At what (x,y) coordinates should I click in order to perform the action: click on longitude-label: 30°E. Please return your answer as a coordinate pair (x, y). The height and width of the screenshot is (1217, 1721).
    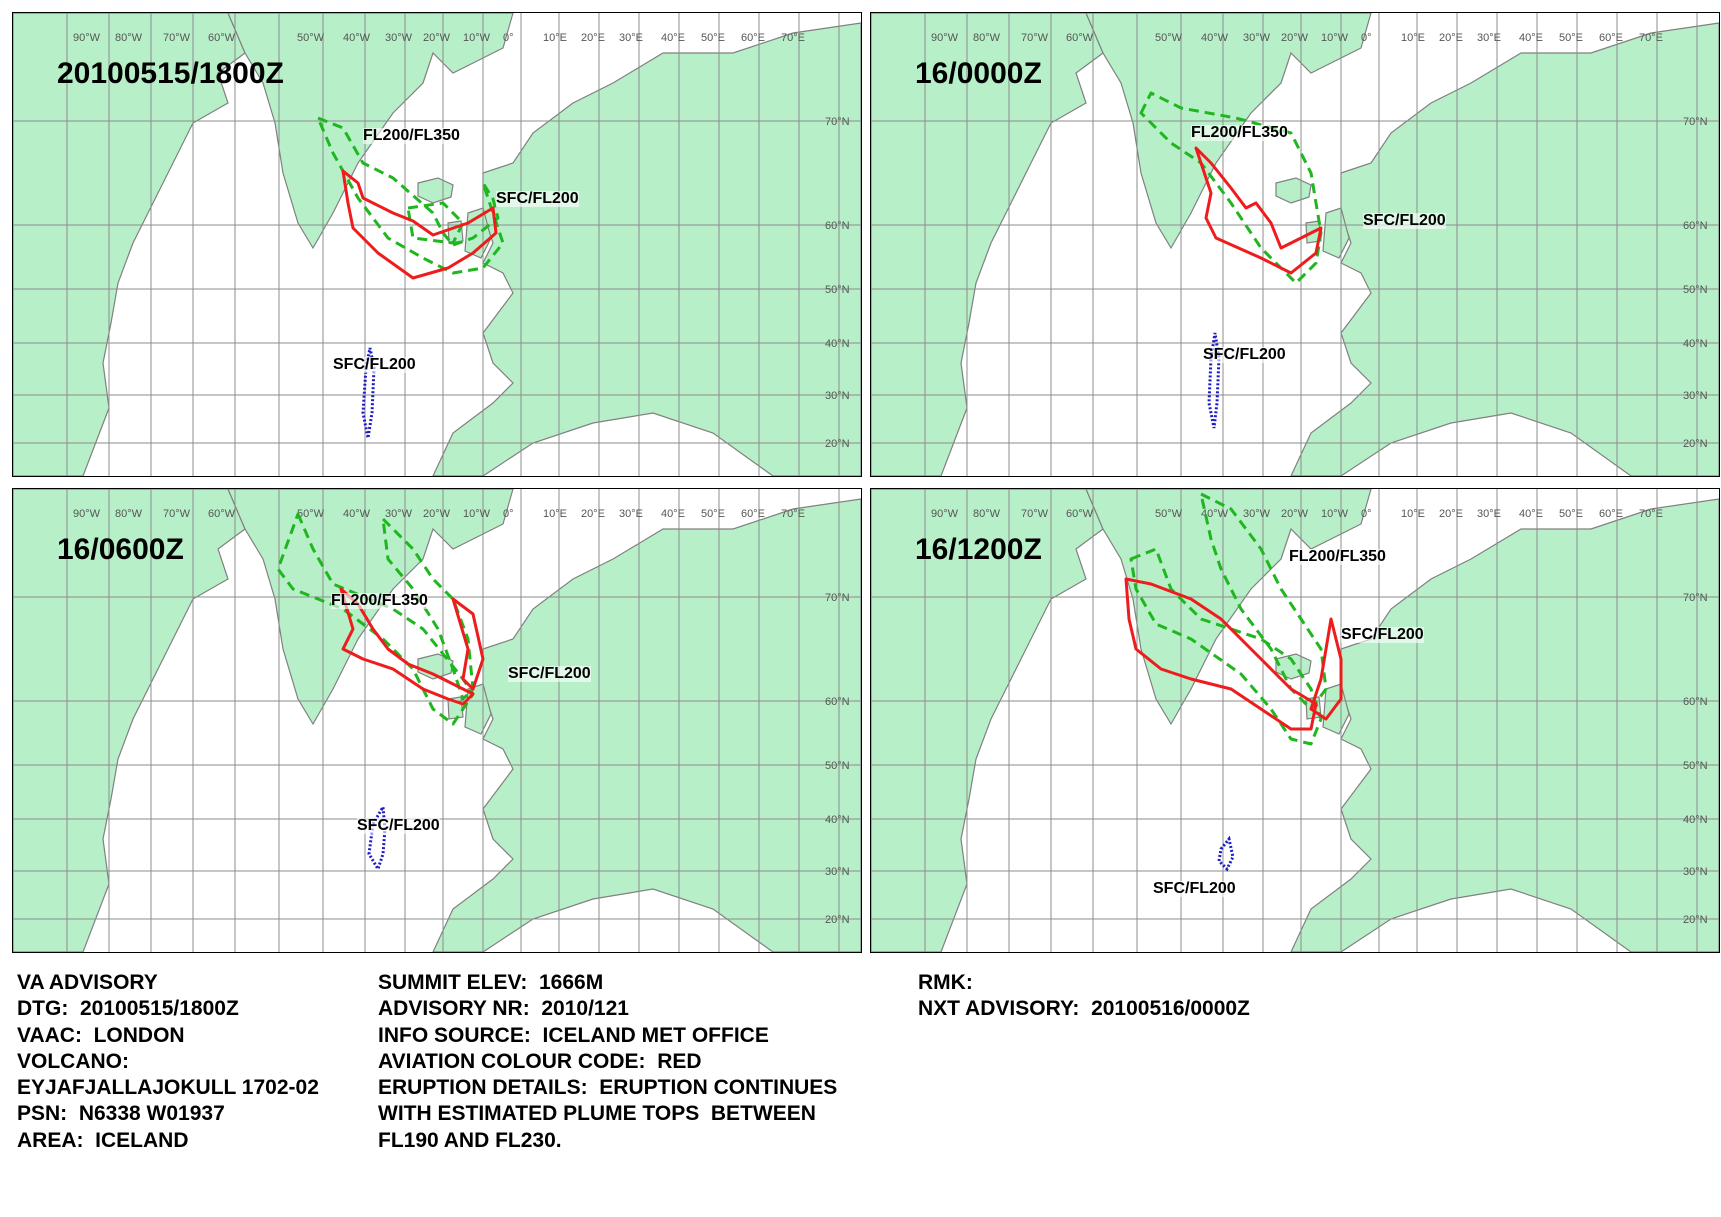
    Looking at the image, I should click on (1489, 514).